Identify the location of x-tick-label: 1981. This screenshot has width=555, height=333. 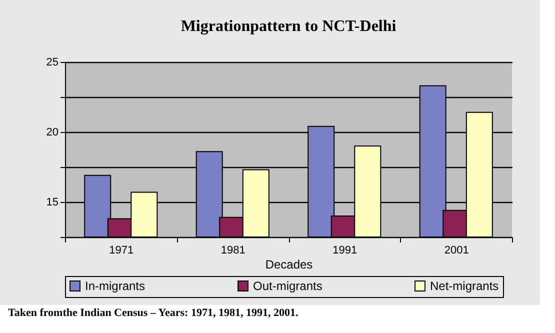
(233, 250).